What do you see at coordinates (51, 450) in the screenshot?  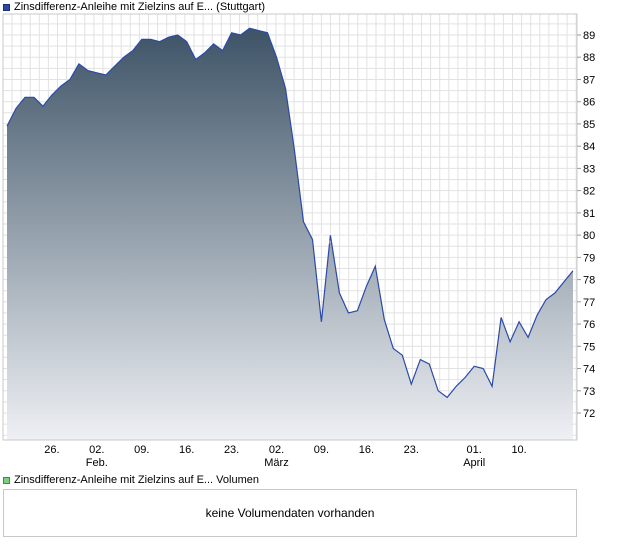 I see `x-tick-label: 26.` at bounding box center [51, 450].